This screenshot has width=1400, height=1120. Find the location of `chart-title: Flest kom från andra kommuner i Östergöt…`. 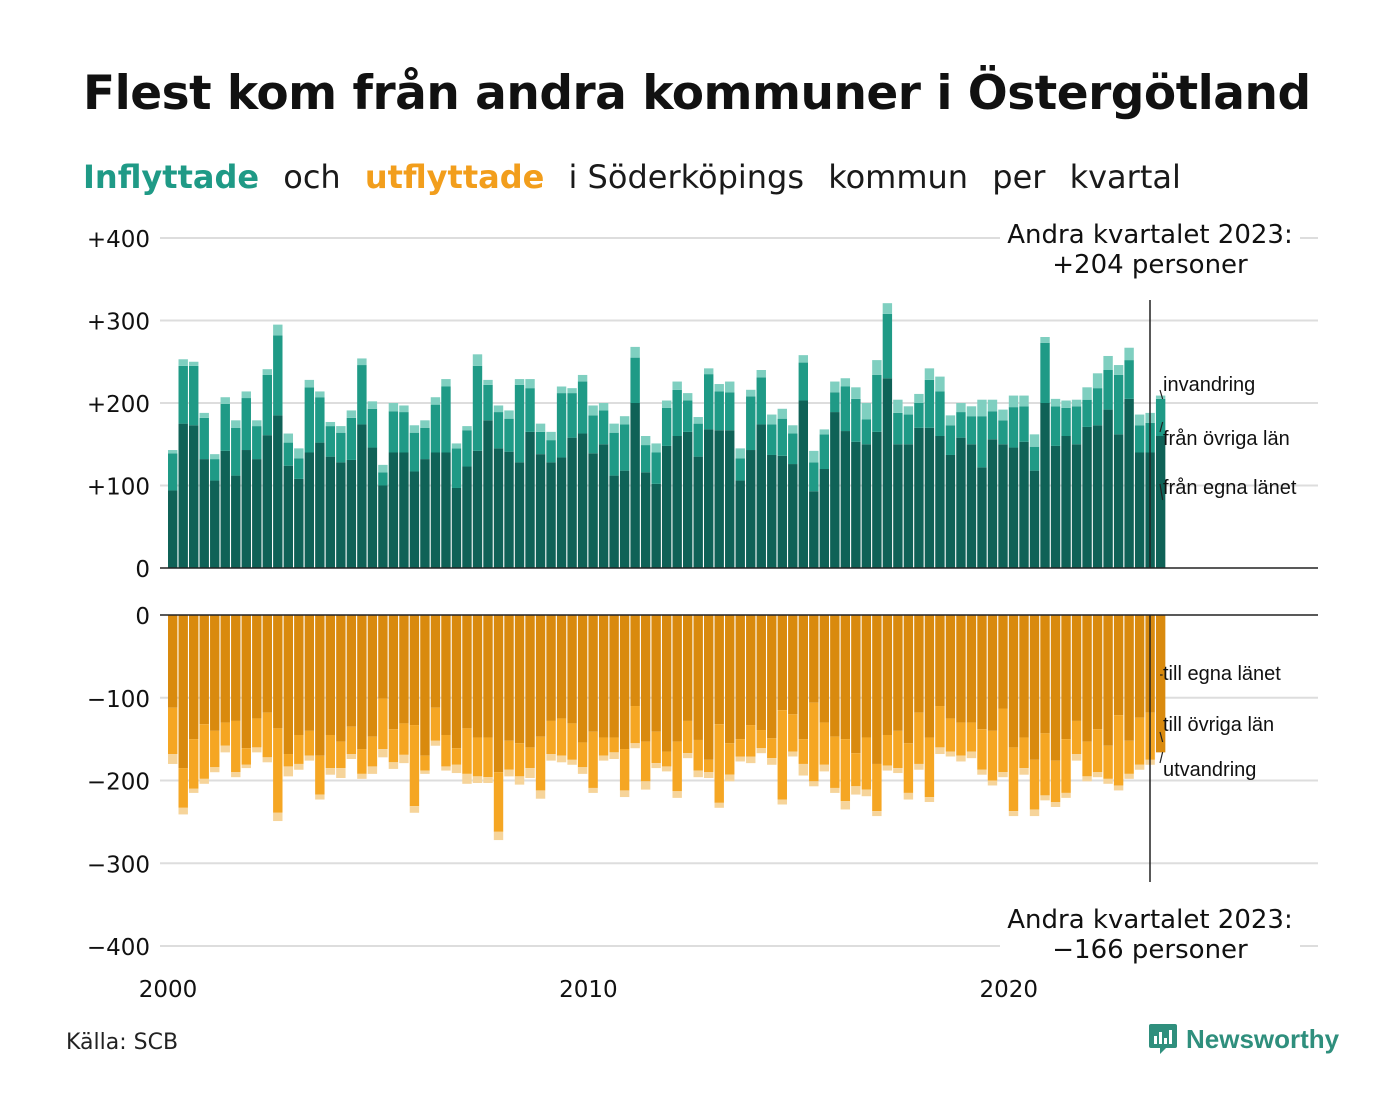

chart-title: Flest kom från andra kommuner i Östergöt… is located at coordinates (697, 93).